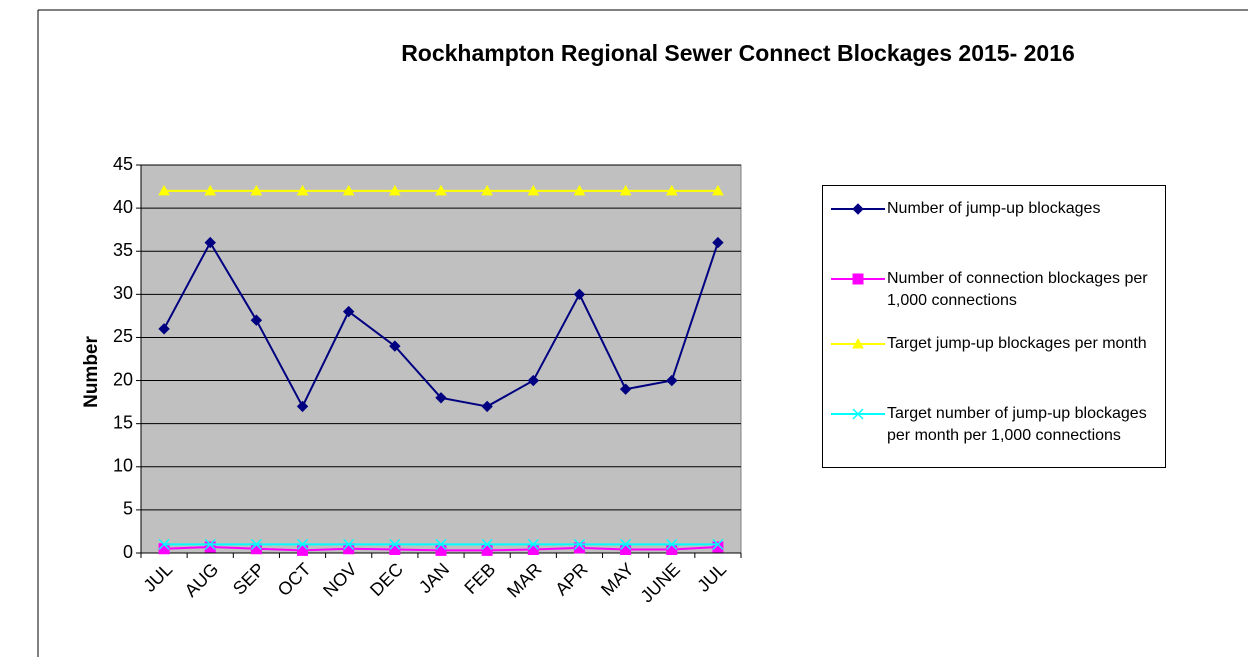  I want to click on y-tick-label: 25, so click(123, 336).